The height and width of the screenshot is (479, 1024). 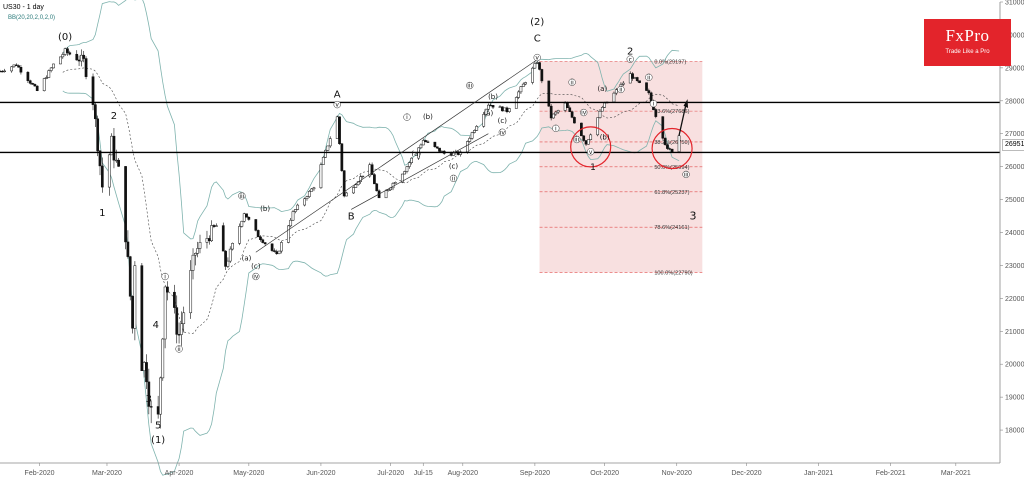 What do you see at coordinates (630, 59) in the screenshot?
I see `wave-label: c` at bounding box center [630, 59].